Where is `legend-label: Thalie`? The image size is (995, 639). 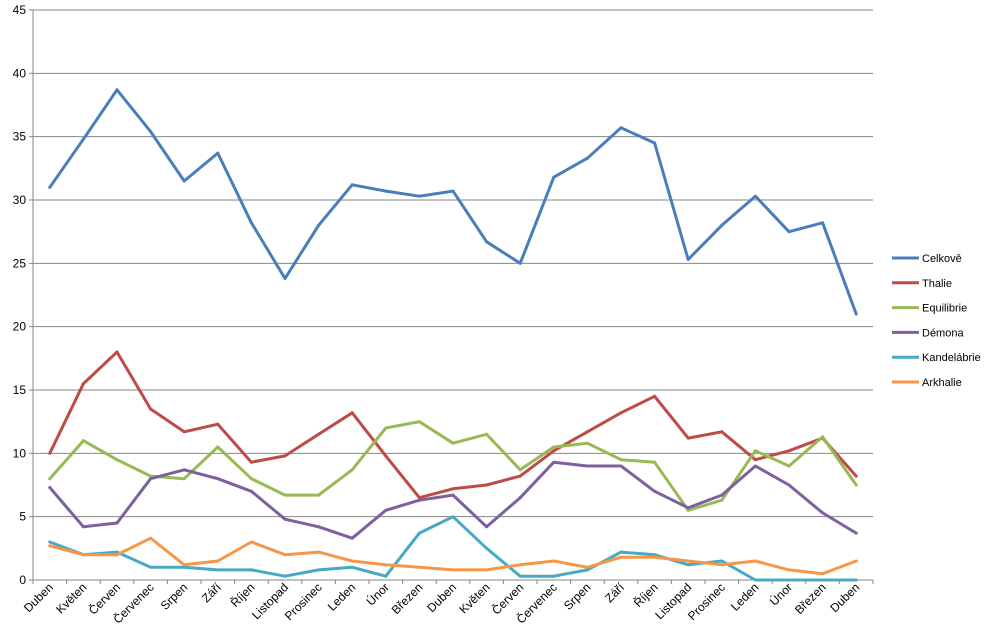 legend-label: Thalie is located at coordinates (937, 284).